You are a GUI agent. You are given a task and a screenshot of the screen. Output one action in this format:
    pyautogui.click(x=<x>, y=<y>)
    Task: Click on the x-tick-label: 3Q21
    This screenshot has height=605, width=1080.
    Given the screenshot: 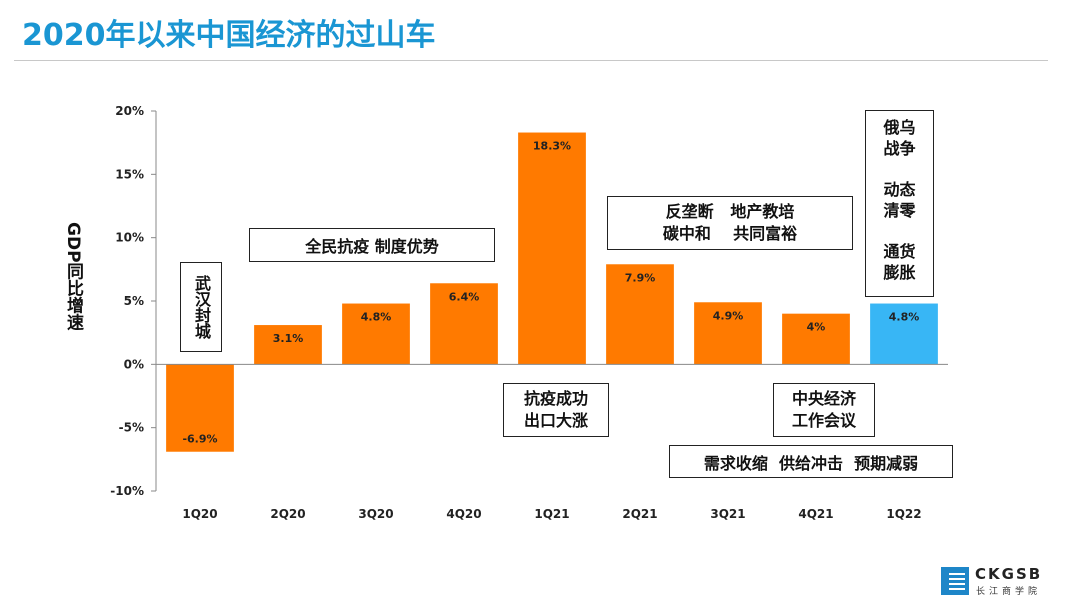 What is the action you would take?
    pyautogui.click(x=727, y=514)
    